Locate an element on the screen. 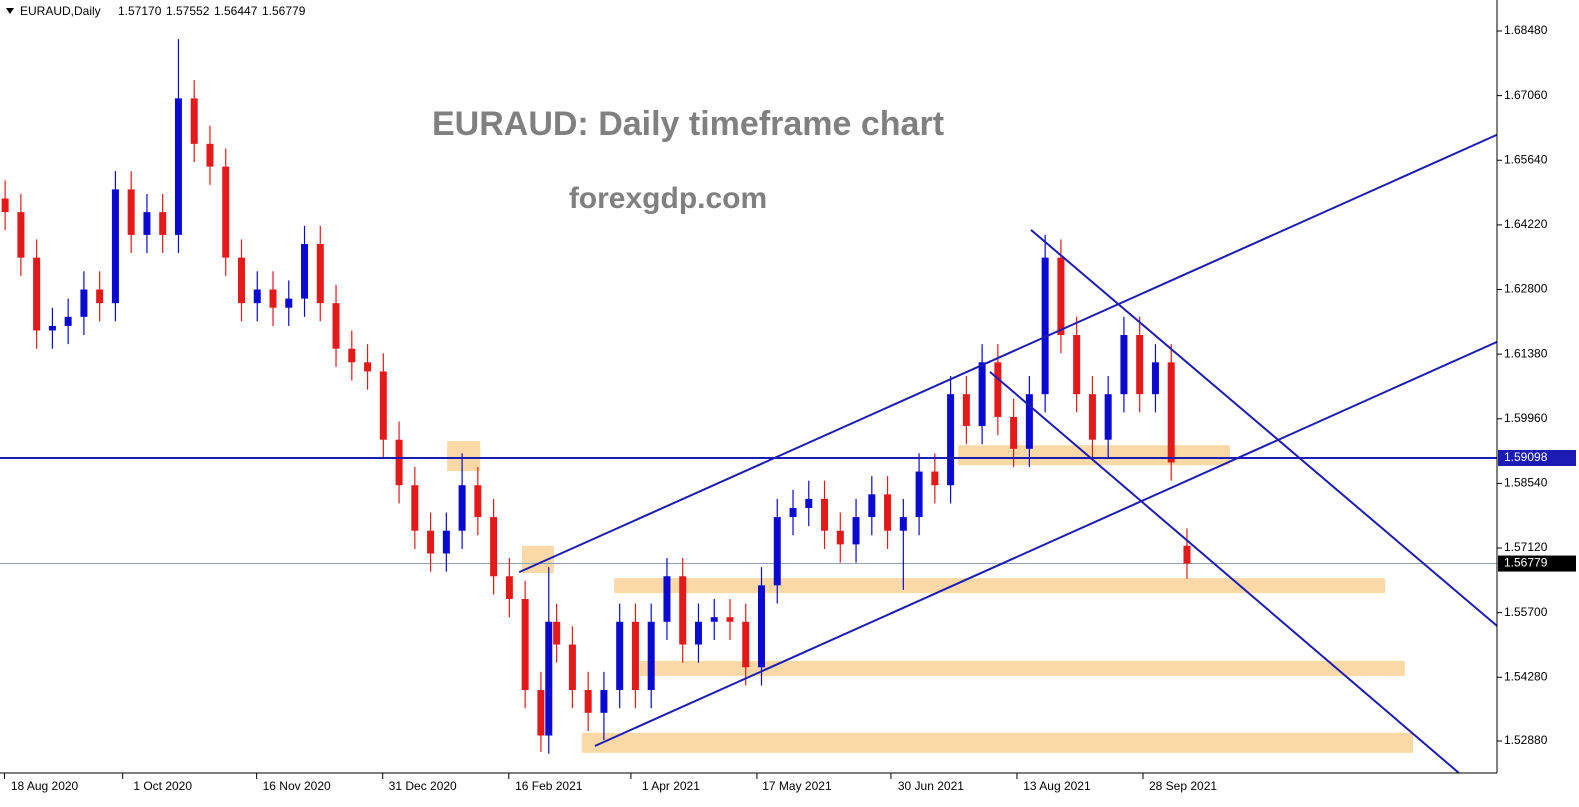 Image resolution: width=1579 pixels, height=807 pixels. ohlc-low: 1.56447 is located at coordinates (236, 11).